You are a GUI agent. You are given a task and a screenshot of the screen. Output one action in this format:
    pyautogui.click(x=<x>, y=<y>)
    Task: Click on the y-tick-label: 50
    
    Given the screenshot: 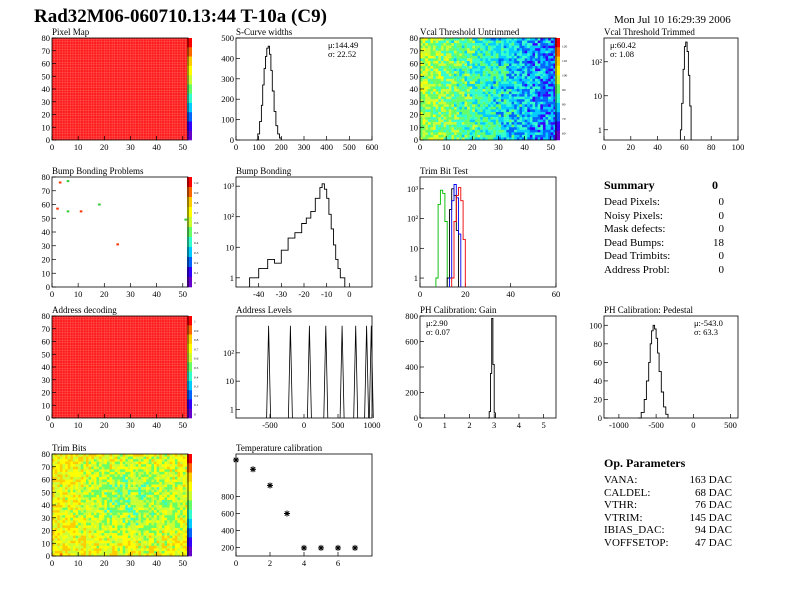 What is the action you would take?
    pyautogui.click(x=414, y=76)
    